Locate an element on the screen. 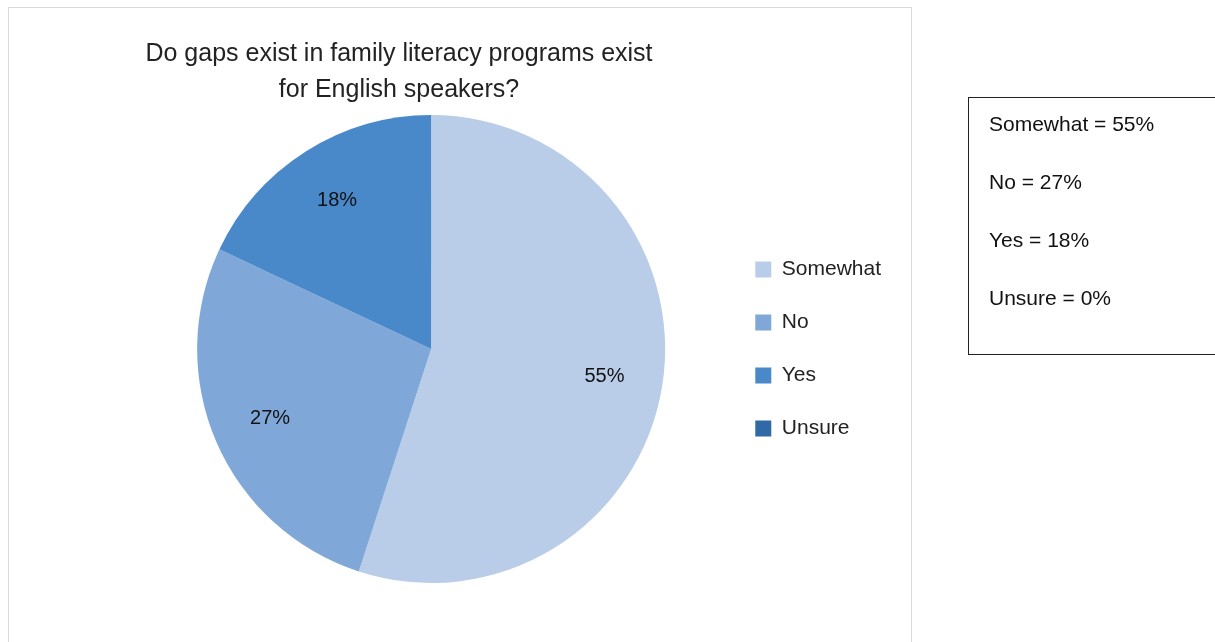 The height and width of the screenshot is (642, 1215). legend-label: Unsure is located at coordinates (815, 427).